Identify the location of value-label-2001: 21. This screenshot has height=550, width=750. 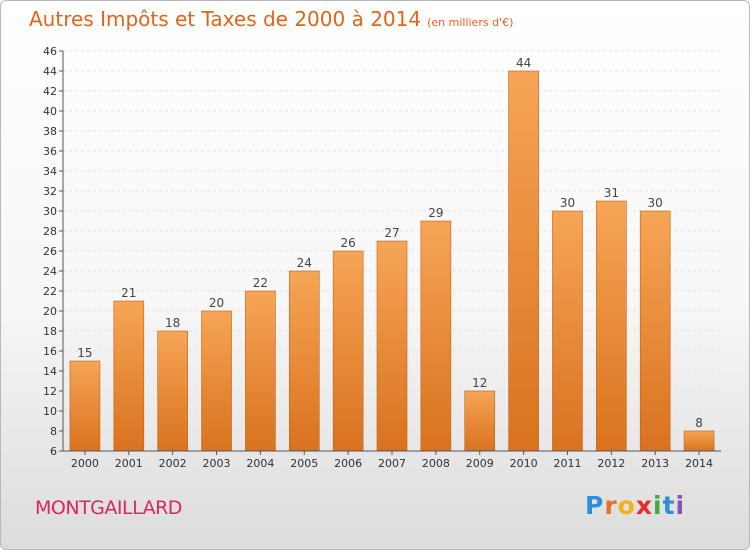
(128, 293).